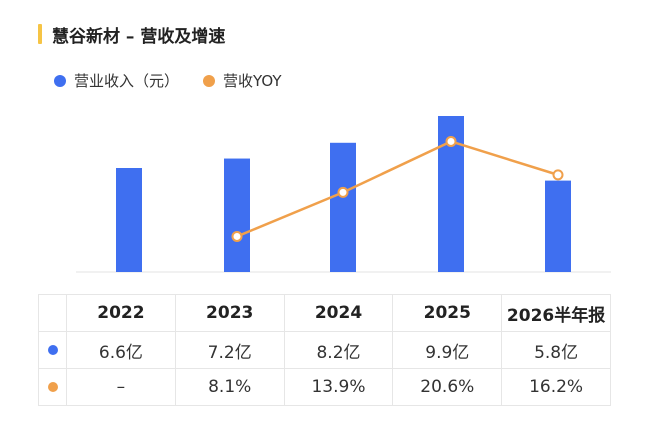 This screenshot has height=421, width=650. What do you see at coordinates (556, 350) in the screenshot?
I see `table-cell: 5.8亿` at bounding box center [556, 350].